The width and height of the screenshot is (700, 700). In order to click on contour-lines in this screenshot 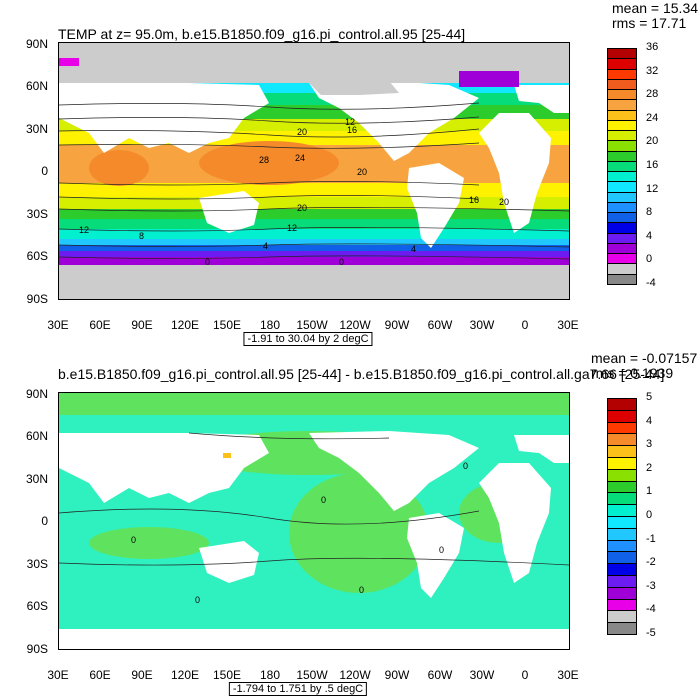, I will do `click(314, 499)`.